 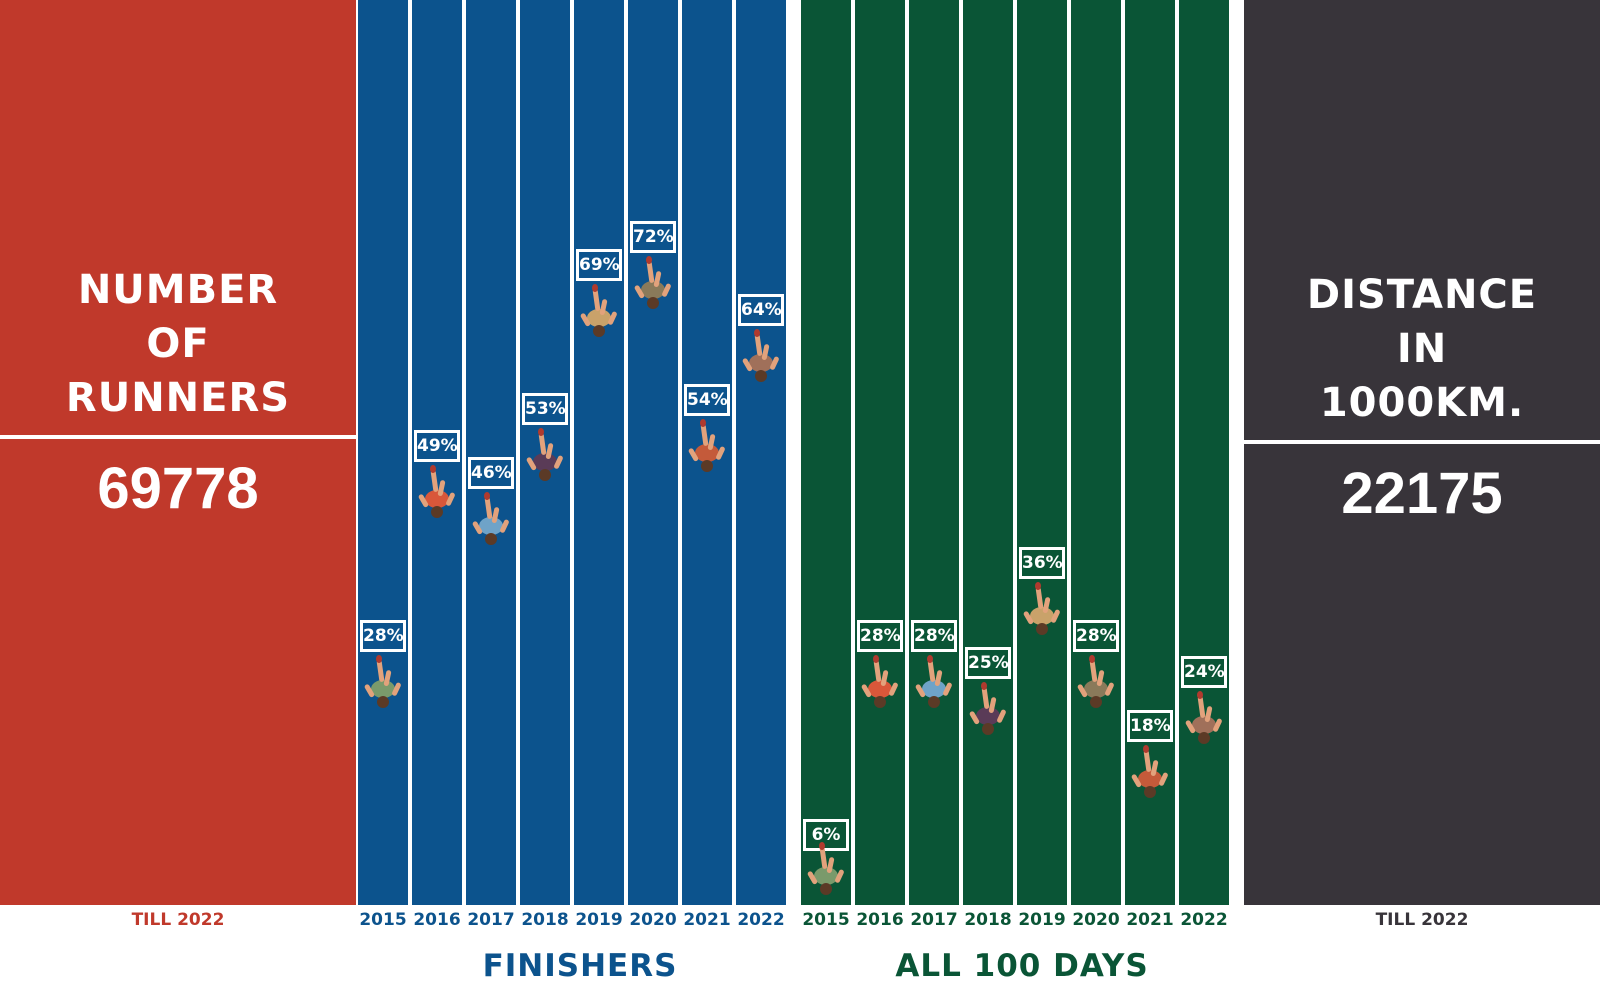 What do you see at coordinates (1422, 920) in the screenshot?
I see `distance-caption: TILL 2022` at bounding box center [1422, 920].